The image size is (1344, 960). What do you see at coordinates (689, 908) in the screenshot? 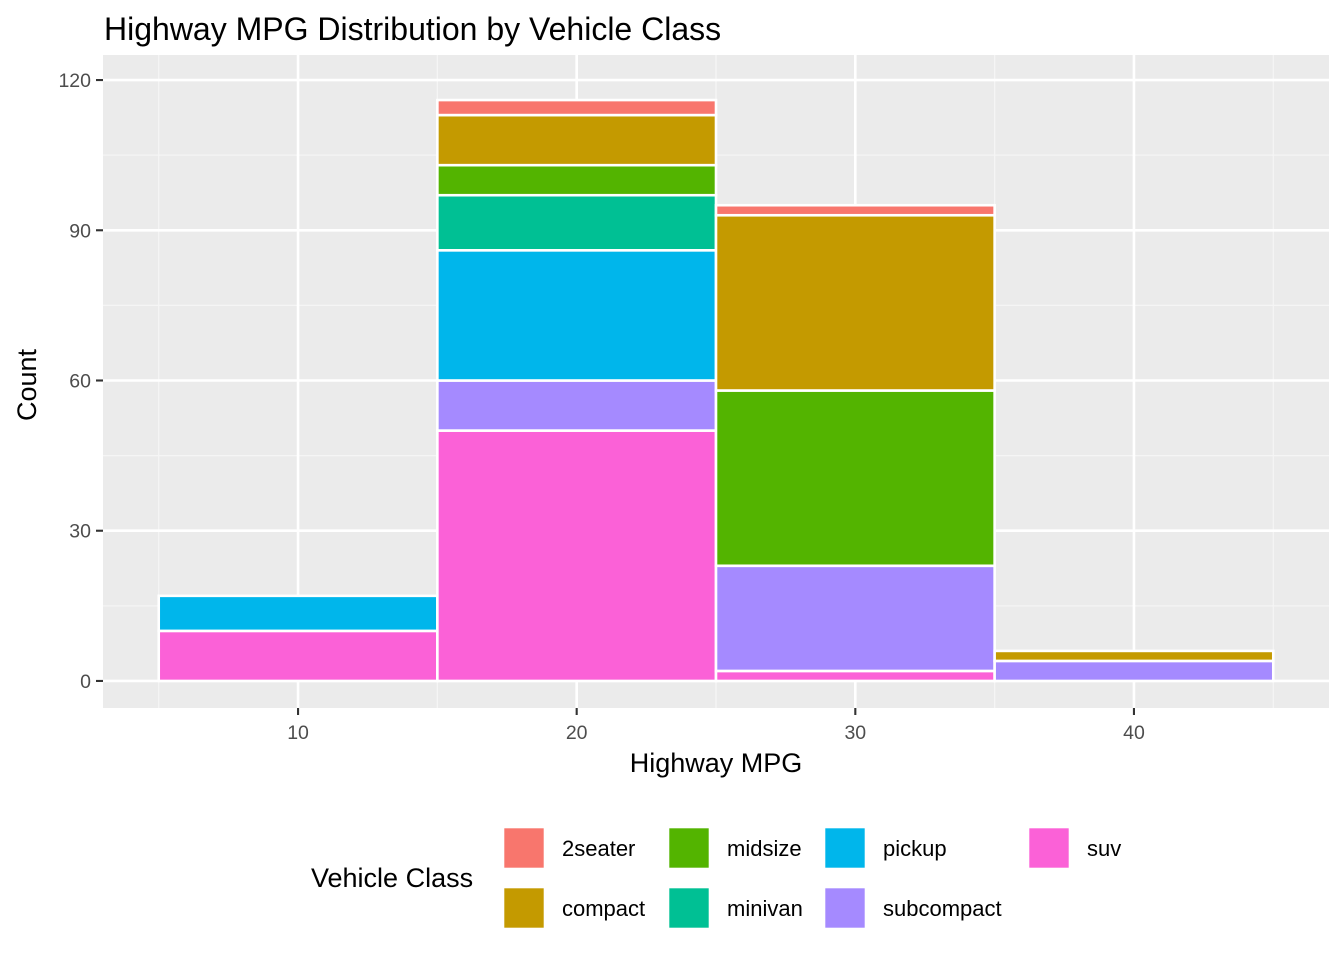
I see `legend-key-minivan` at bounding box center [689, 908].